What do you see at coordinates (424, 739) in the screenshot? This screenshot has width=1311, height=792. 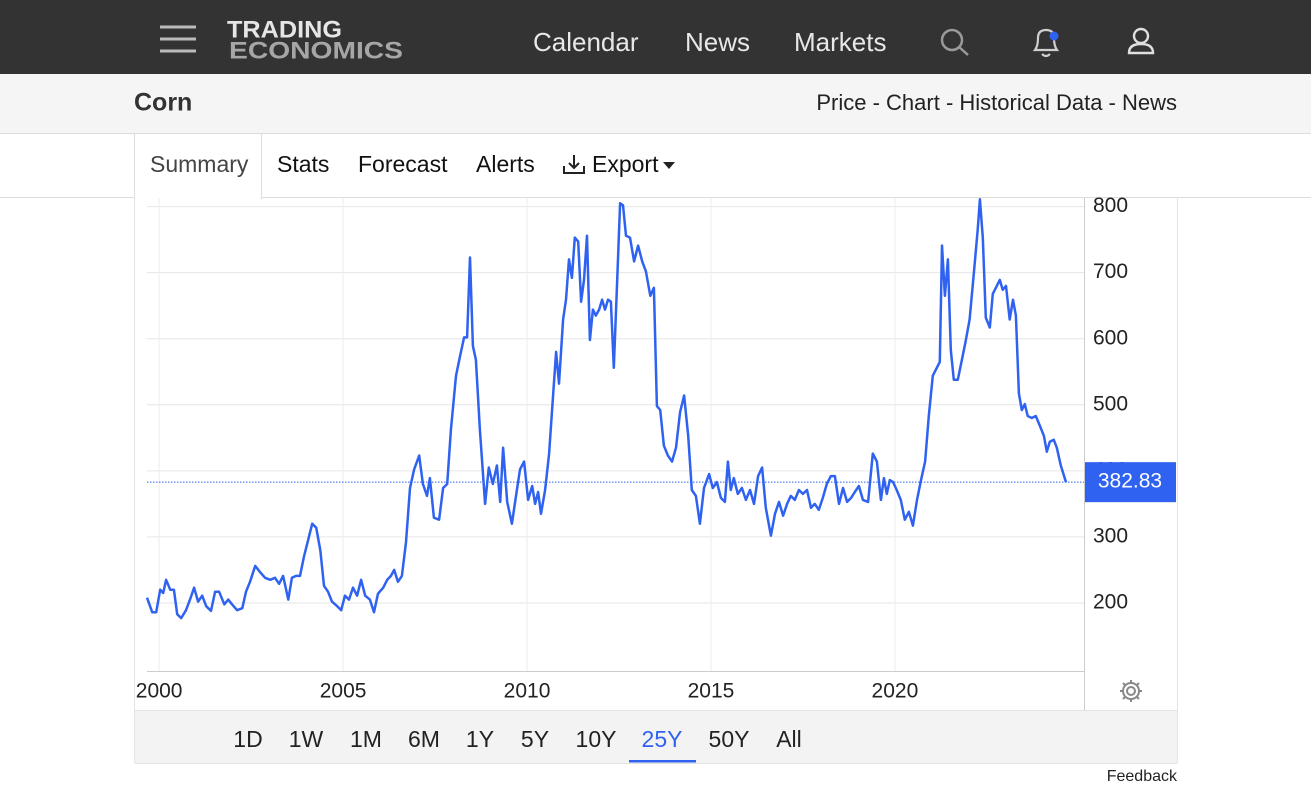 I see `range-button: 6M` at bounding box center [424, 739].